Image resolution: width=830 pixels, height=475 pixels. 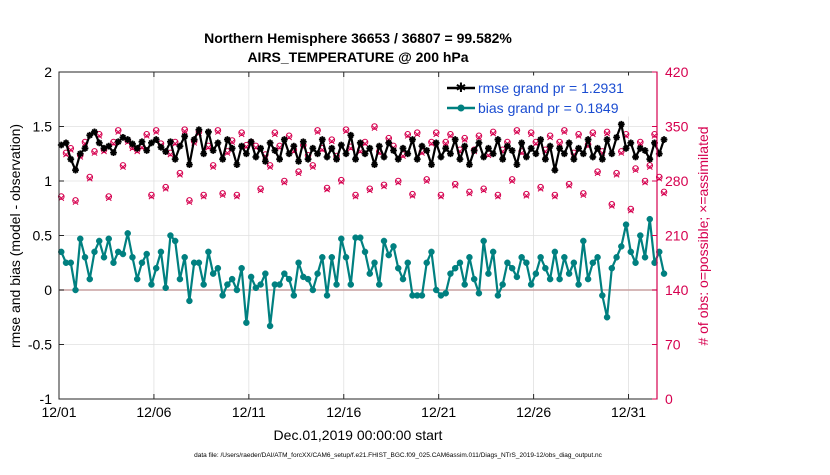 What do you see at coordinates (677, 72) in the screenshot?
I see `y-right-tick-label: 420` at bounding box center [677, 72].